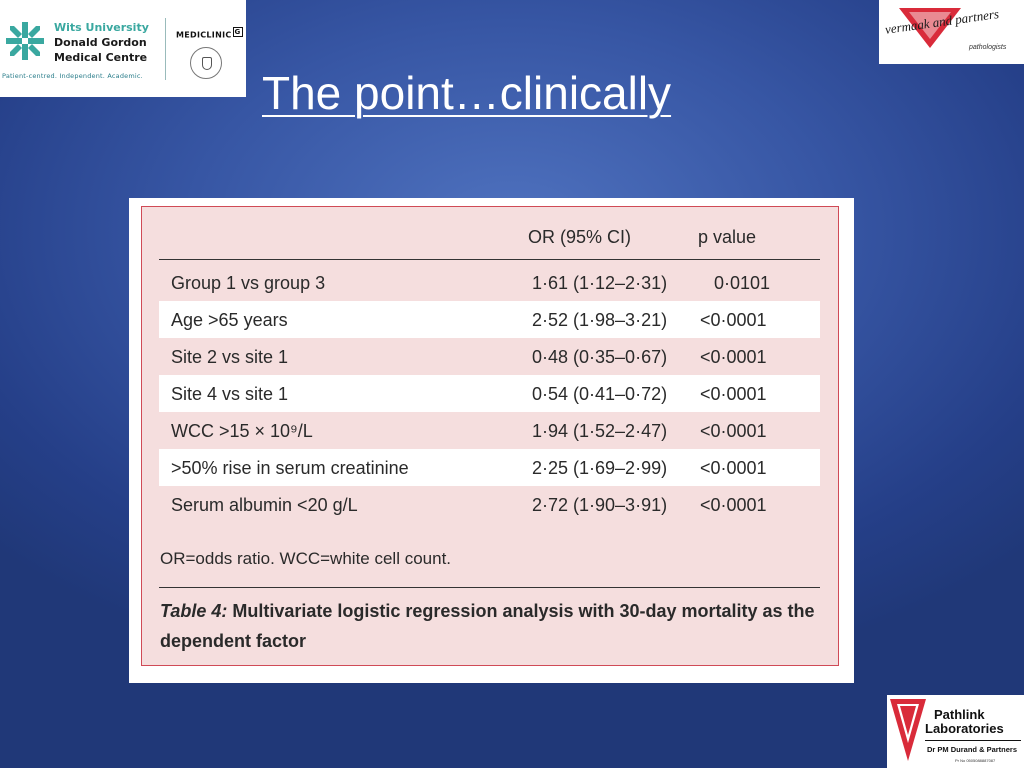 The image size is (1024, 768). Describe the element at coordinates (580, 237) in the screenshot. I see `header-or: OR (95% CI)` at that location.